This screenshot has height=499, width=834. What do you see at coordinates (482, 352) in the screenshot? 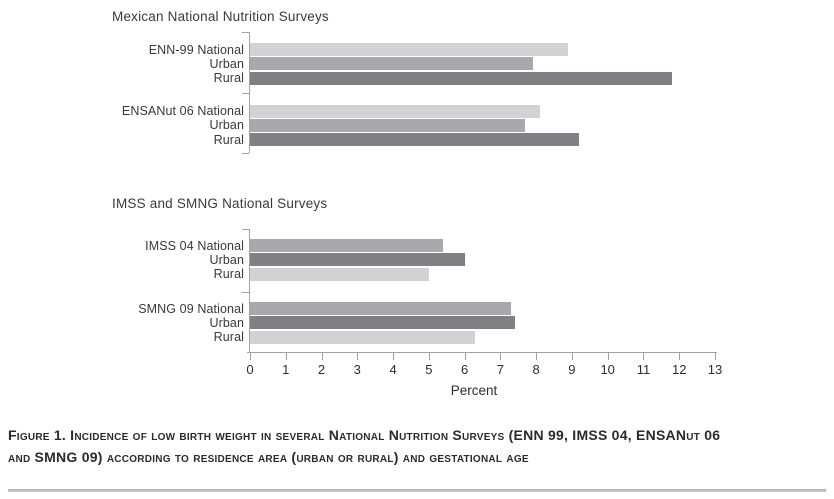
I see `x-axis-line` at bounding box center [482, 352].